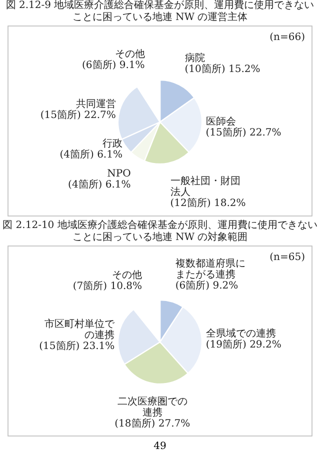 This screenshot has width=320, height=453. Describe the element at coordinates (107, 286) in the screenshot. I see `data-label: (7箇所) 10.8%` at that location.